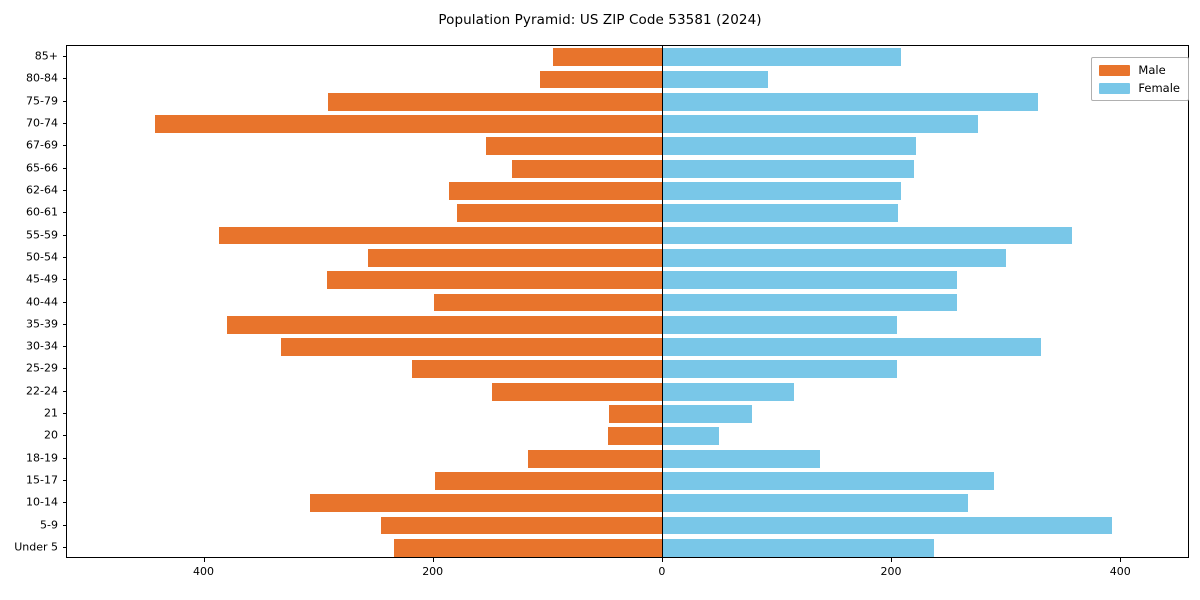  Describe the element at coordinates (42, 257) in the screenshot. I see `y-axis-tick-label: 50-54` at that location.